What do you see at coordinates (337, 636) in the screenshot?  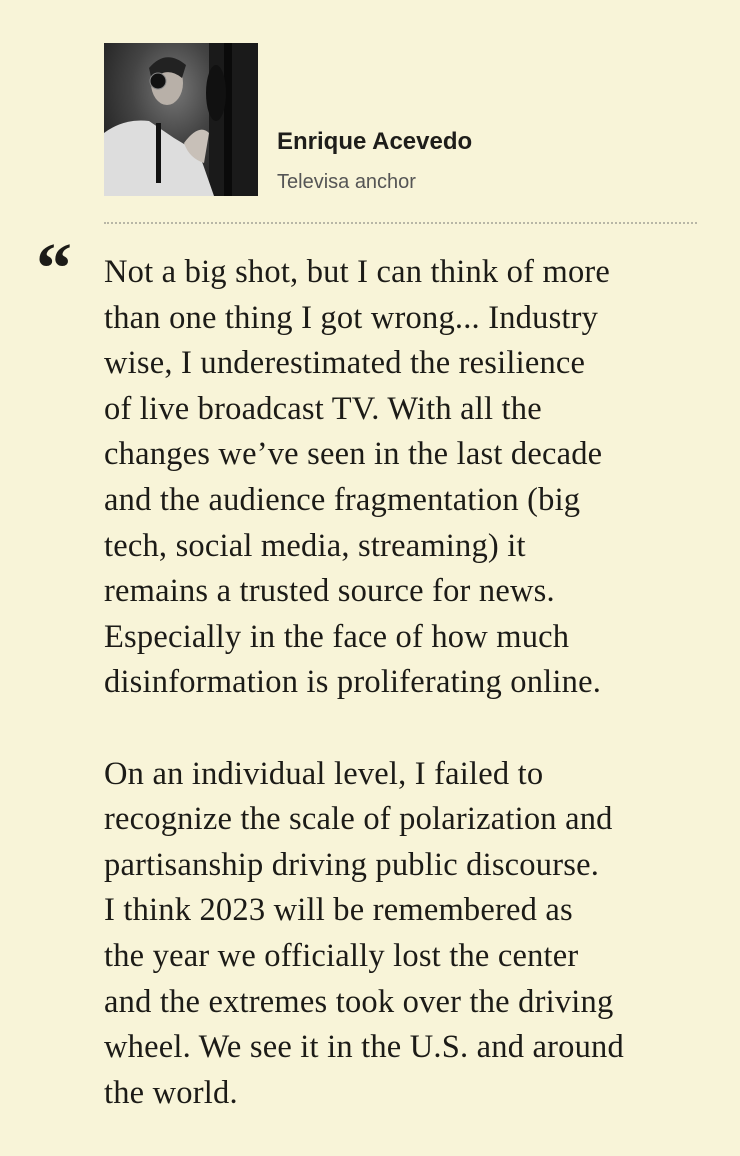 I see `quote-line: Especially in the face of how much` at bounding box center [337, 636].